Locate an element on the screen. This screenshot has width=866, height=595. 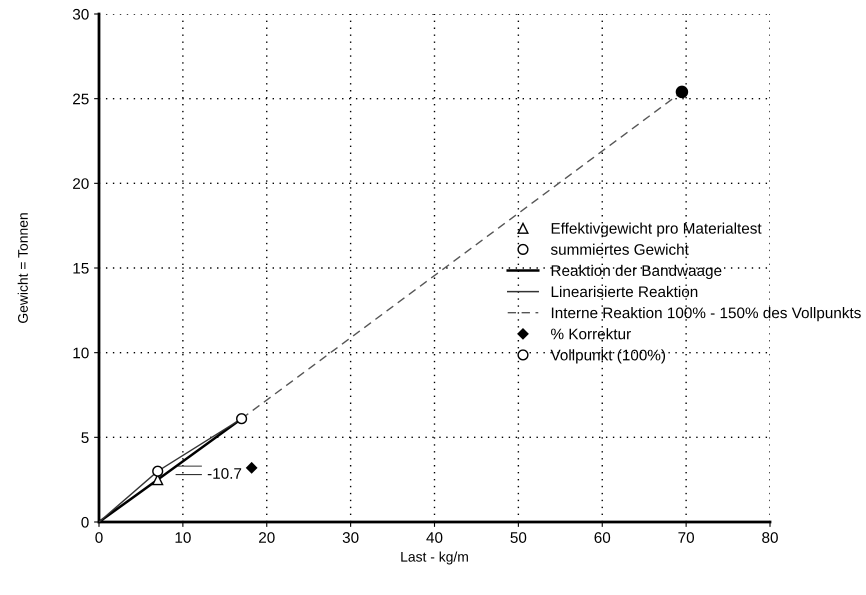
legend-label: summiertes Gewicht is located at coordinates (619, 249).